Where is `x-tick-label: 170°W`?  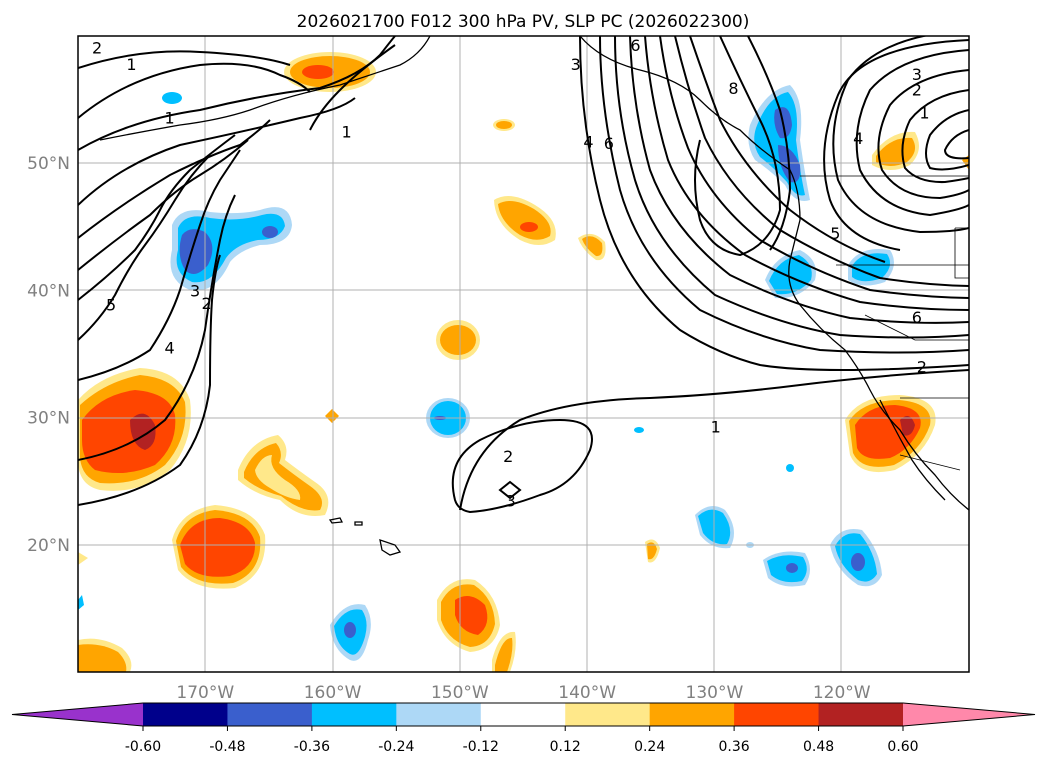
x-tick-label: 170°W is located at coordinates (205, 693).